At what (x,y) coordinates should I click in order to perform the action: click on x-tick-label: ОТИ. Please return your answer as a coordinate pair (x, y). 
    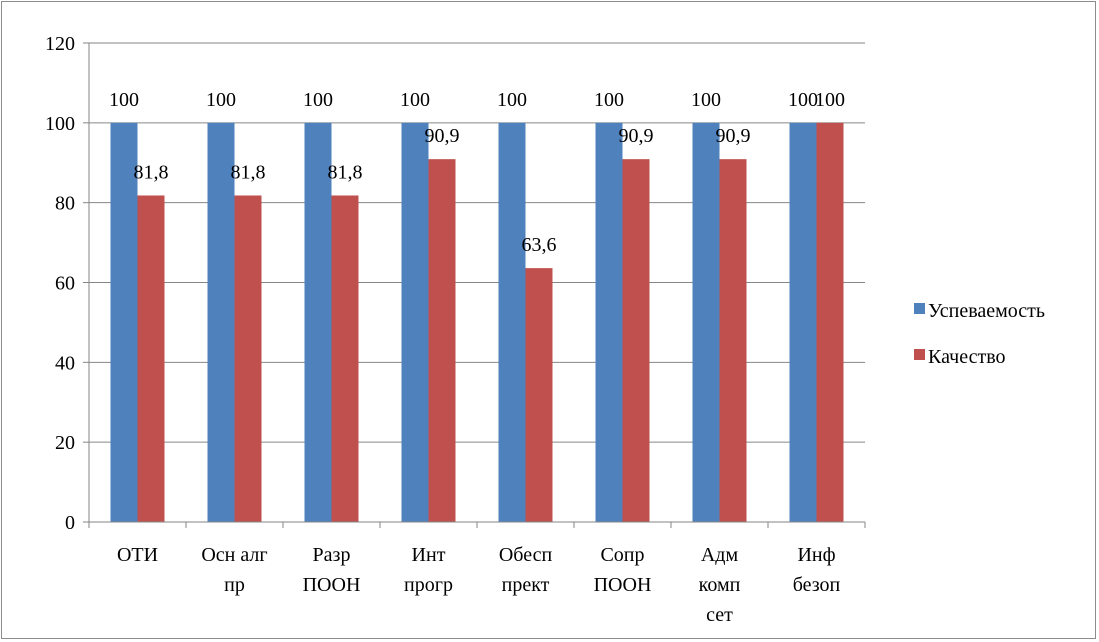
    Looking at the image, I should click on (137, 555).